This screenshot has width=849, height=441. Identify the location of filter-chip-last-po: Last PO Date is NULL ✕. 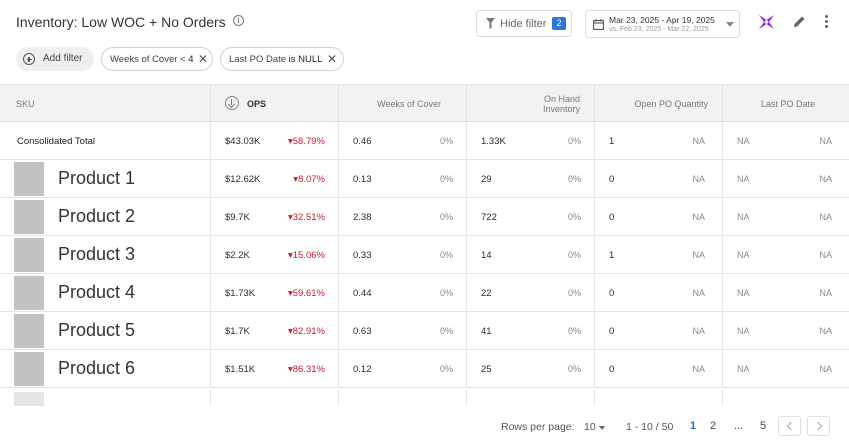
(282, 59).